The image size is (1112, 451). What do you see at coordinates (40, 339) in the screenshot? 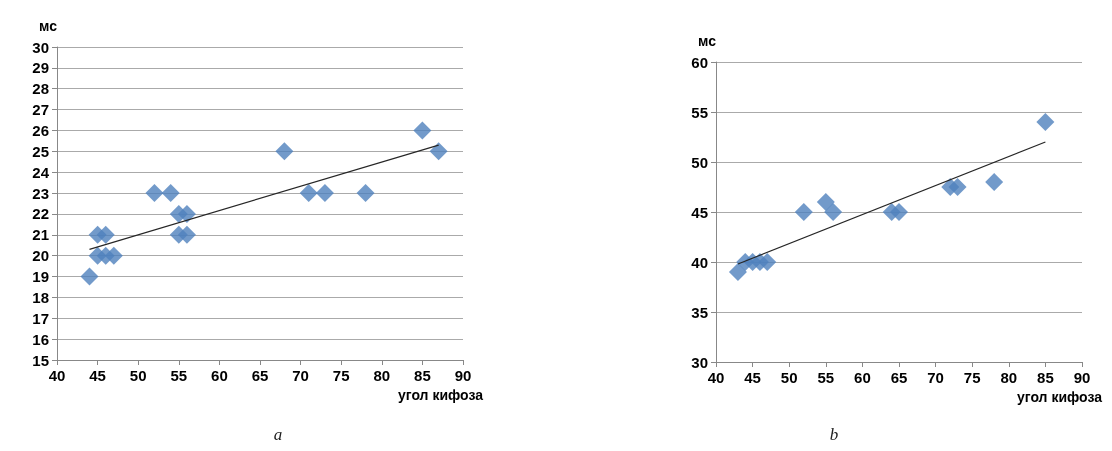
I see `y-tick-label: 16` at bounding box center [40, 339].